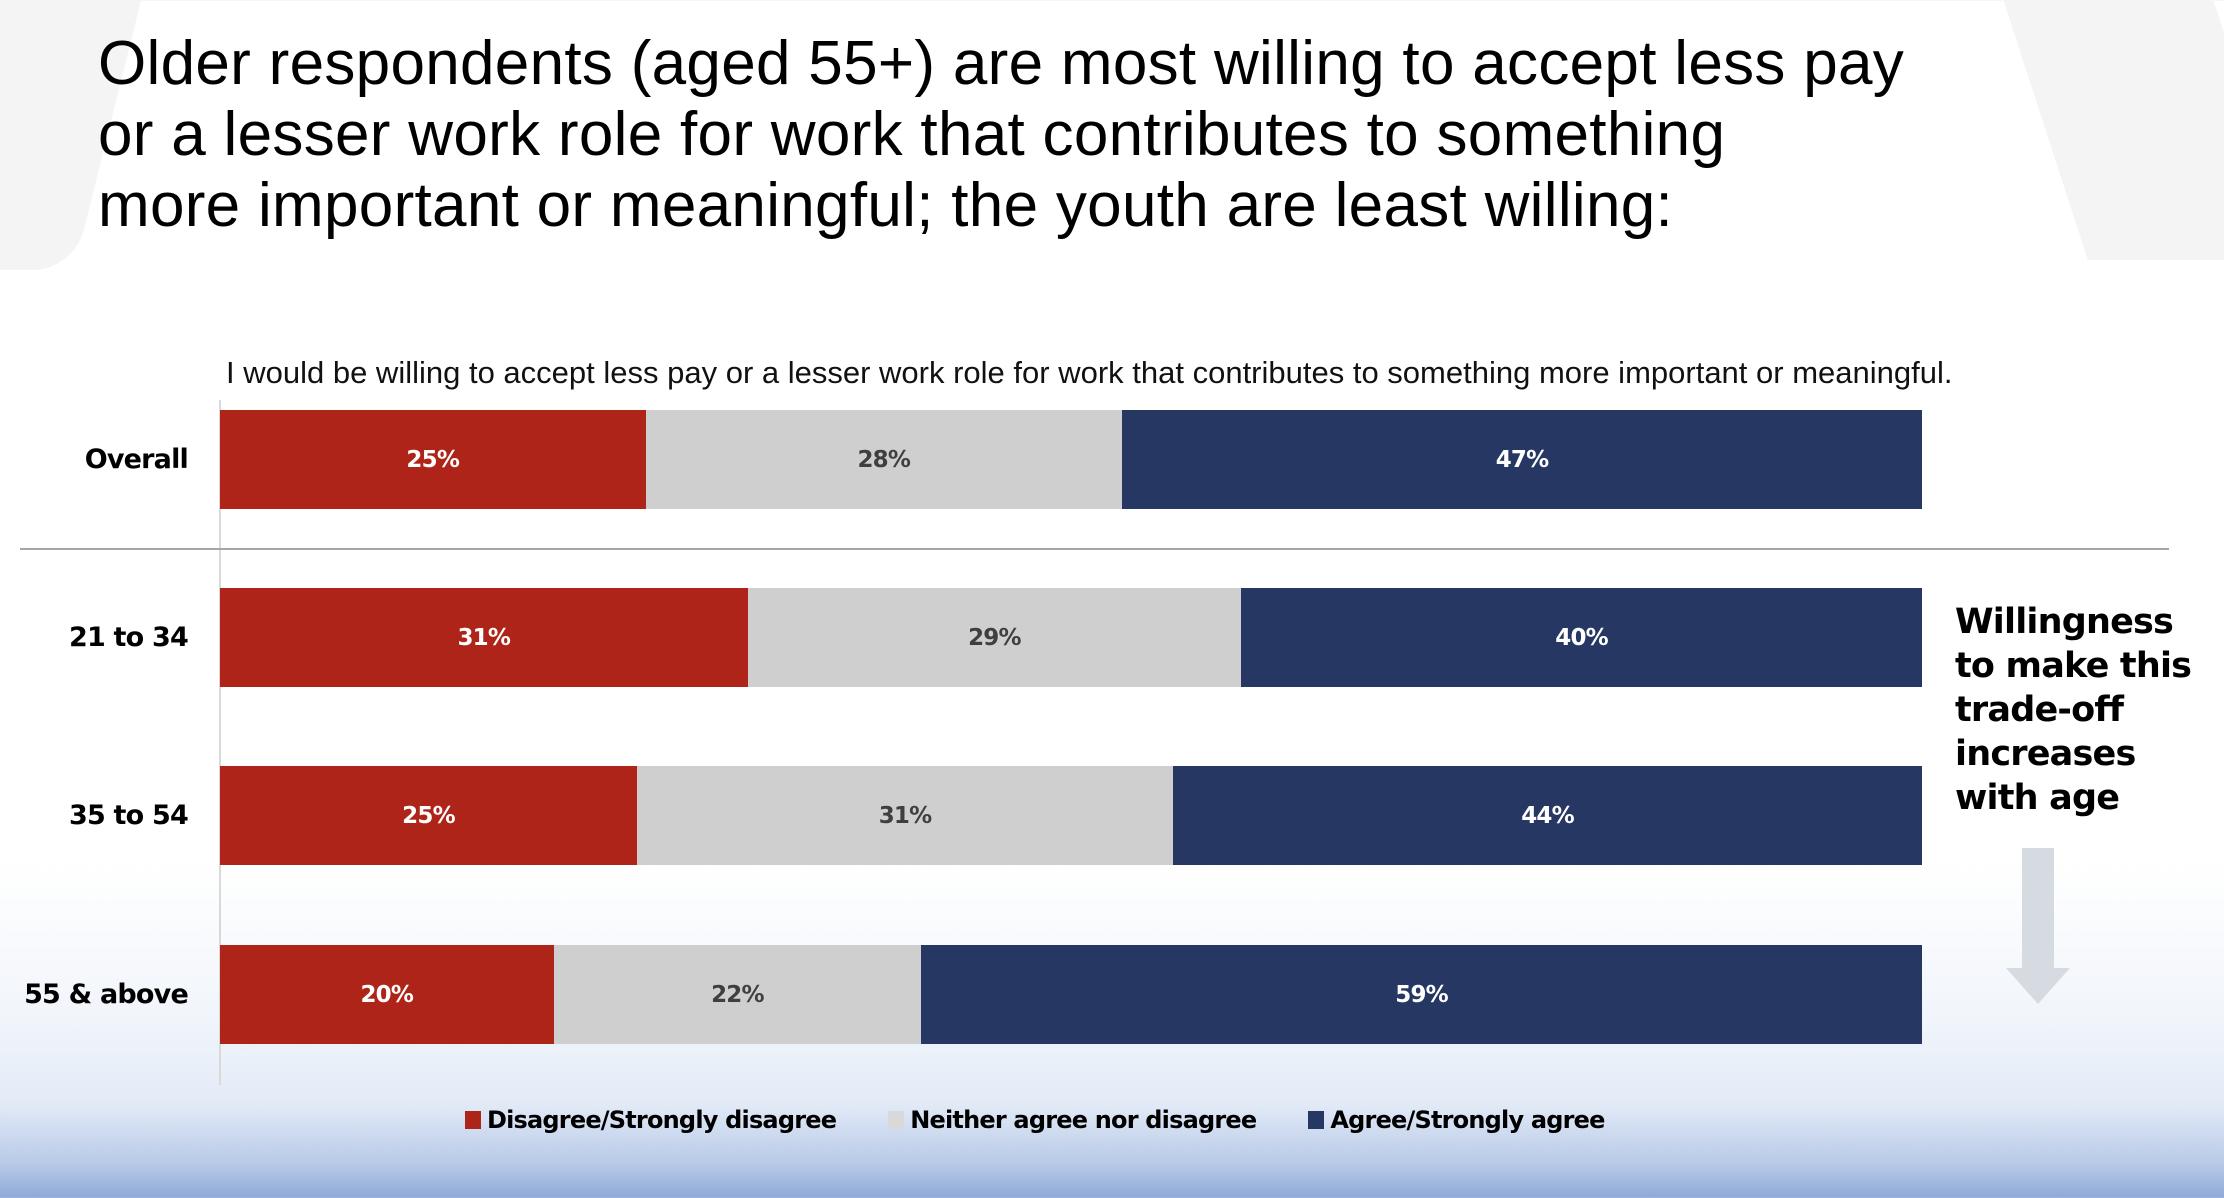  I want to click on stacked-bar: 31% 29% 40%, so click(1071, 637).